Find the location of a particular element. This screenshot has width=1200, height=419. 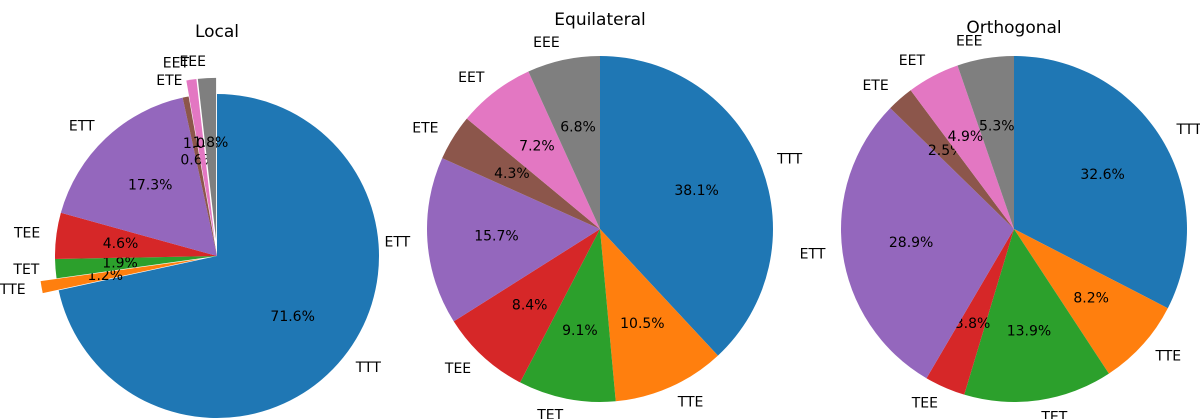

pie-equilateral-pct-tee: 8.4% is located at coordinates (530, 305).